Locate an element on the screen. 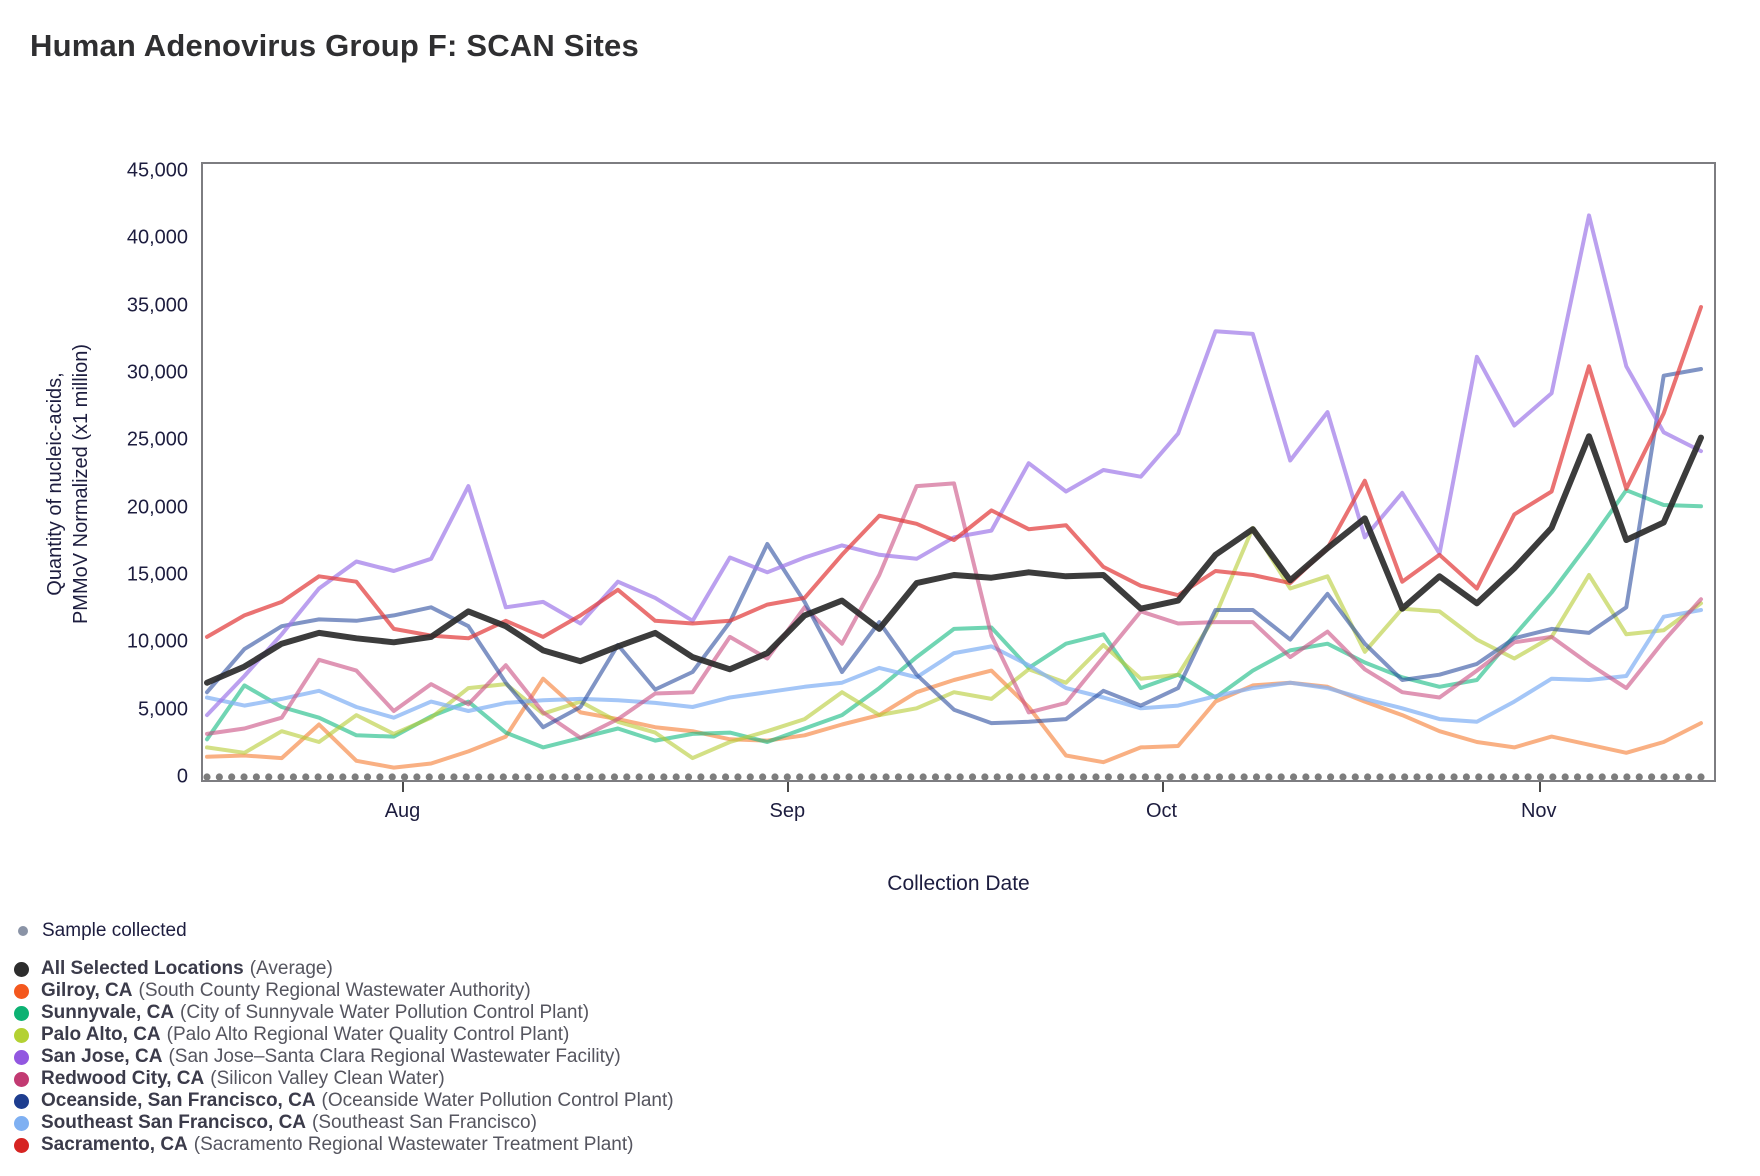 The width and height of the screenshot is (1760, 1176). x-tick-label-aug: Aug is located at coordinates (402, 811).